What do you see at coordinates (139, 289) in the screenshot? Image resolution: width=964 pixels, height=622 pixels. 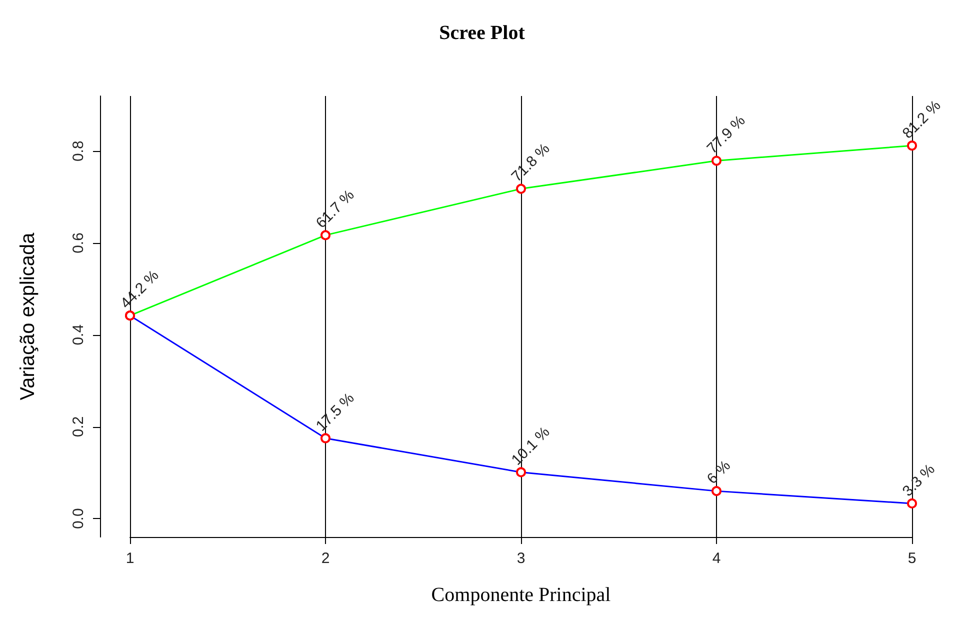 I see `data-label: 44.2 %` at bounding box center [139, 289].